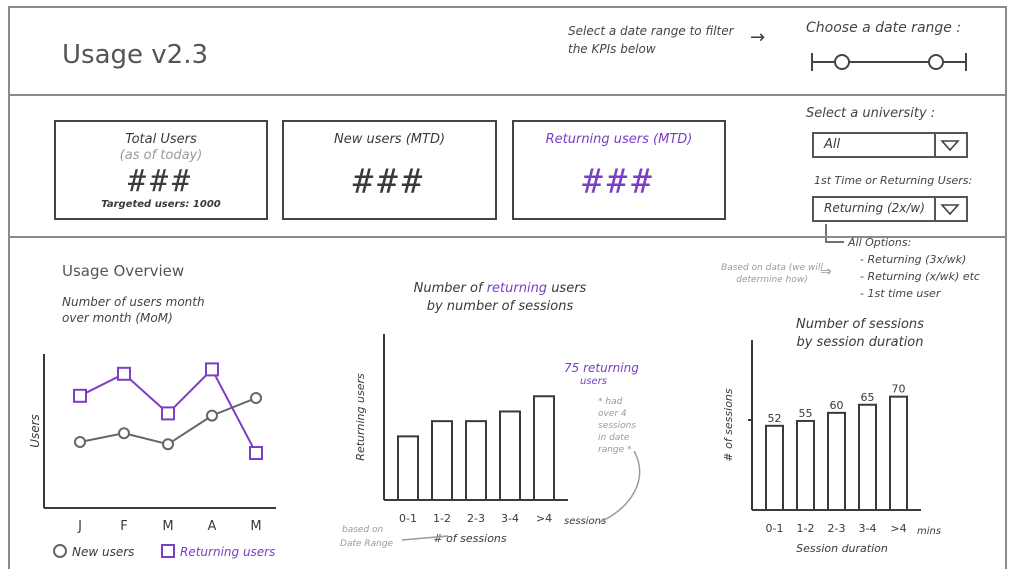 This screenshot has height=569, width=1009. What do you see at coordinates (834, 233) in the screenshot?
I see `options-connector` at bounding box center [834, 233].